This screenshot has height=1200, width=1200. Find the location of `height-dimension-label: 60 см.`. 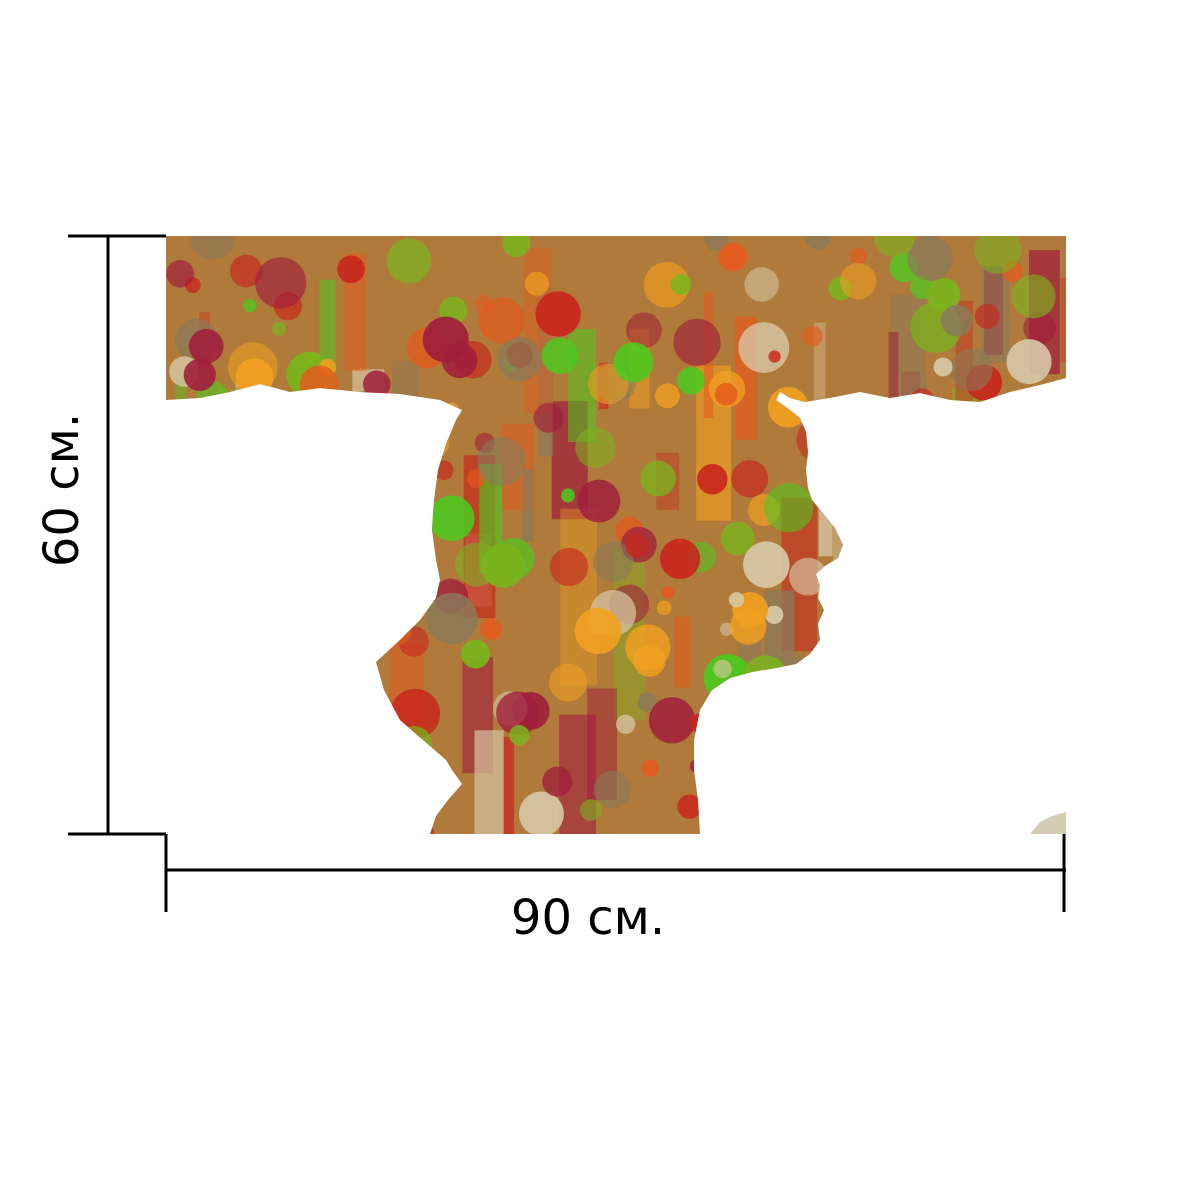

height-dimension-label: 60 см. is located at coordinates (62, 490).